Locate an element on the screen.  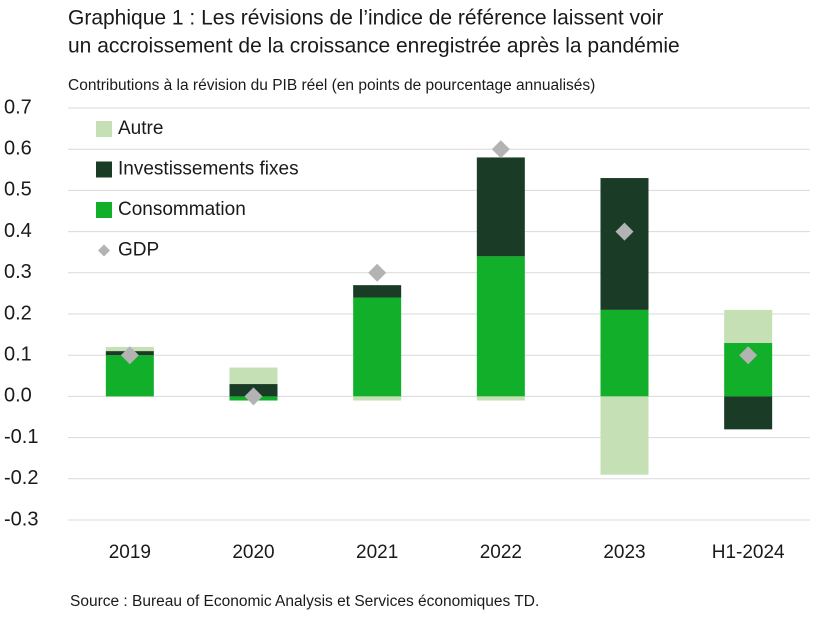
y-tick-label: 0.6 is located at coordinates (18, 148).